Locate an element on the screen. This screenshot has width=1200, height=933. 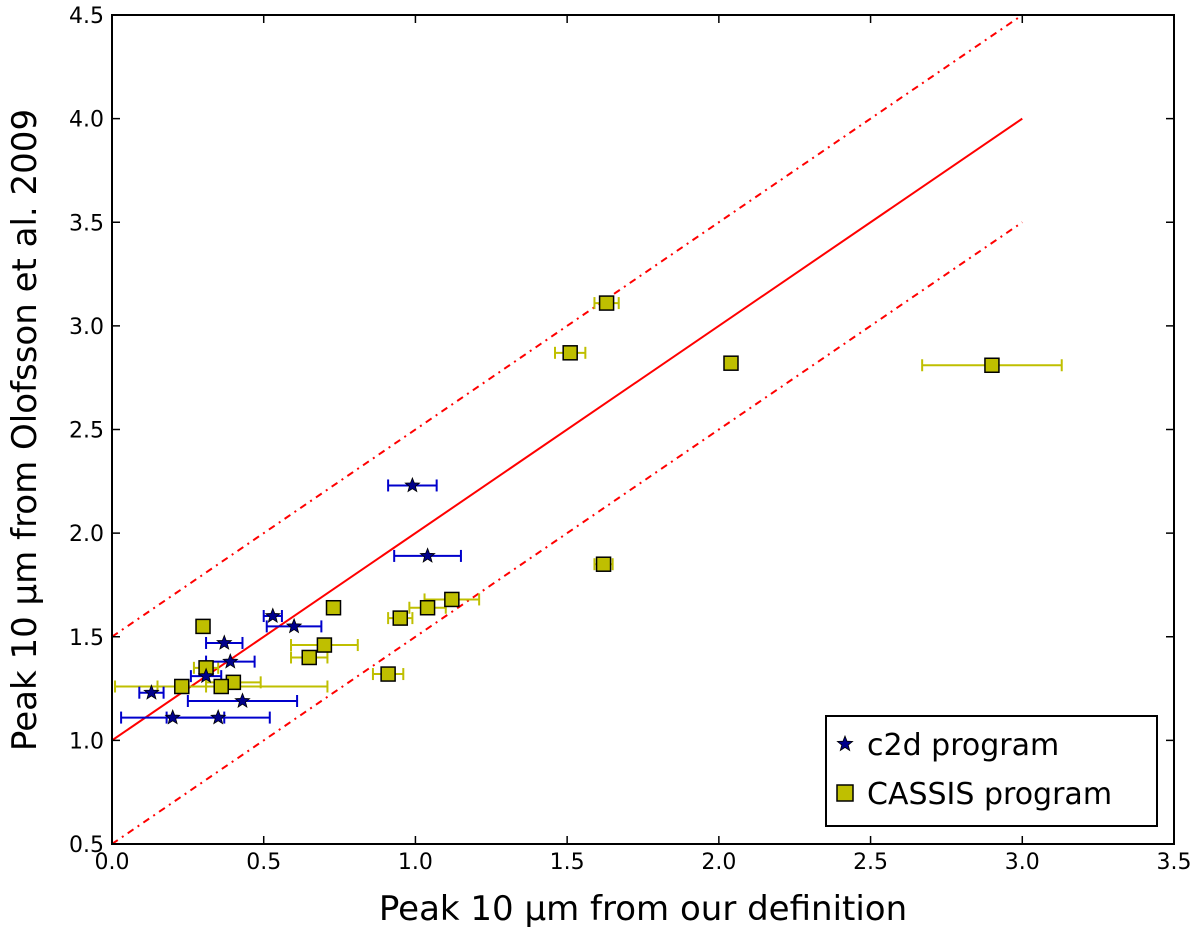
x-tick-label-5: 2.5 is located at coordinates (870, 862).